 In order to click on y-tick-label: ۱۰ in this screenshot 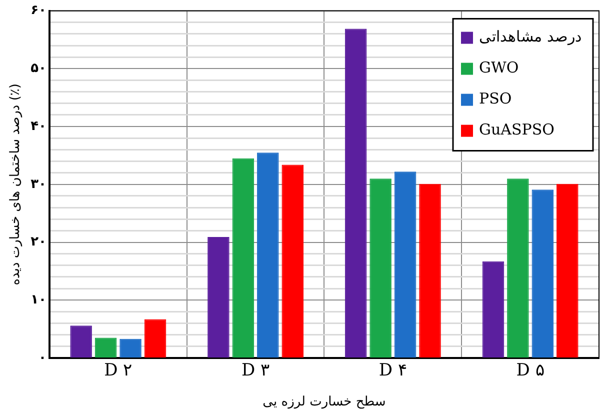, I will do `click(38, 300)`.